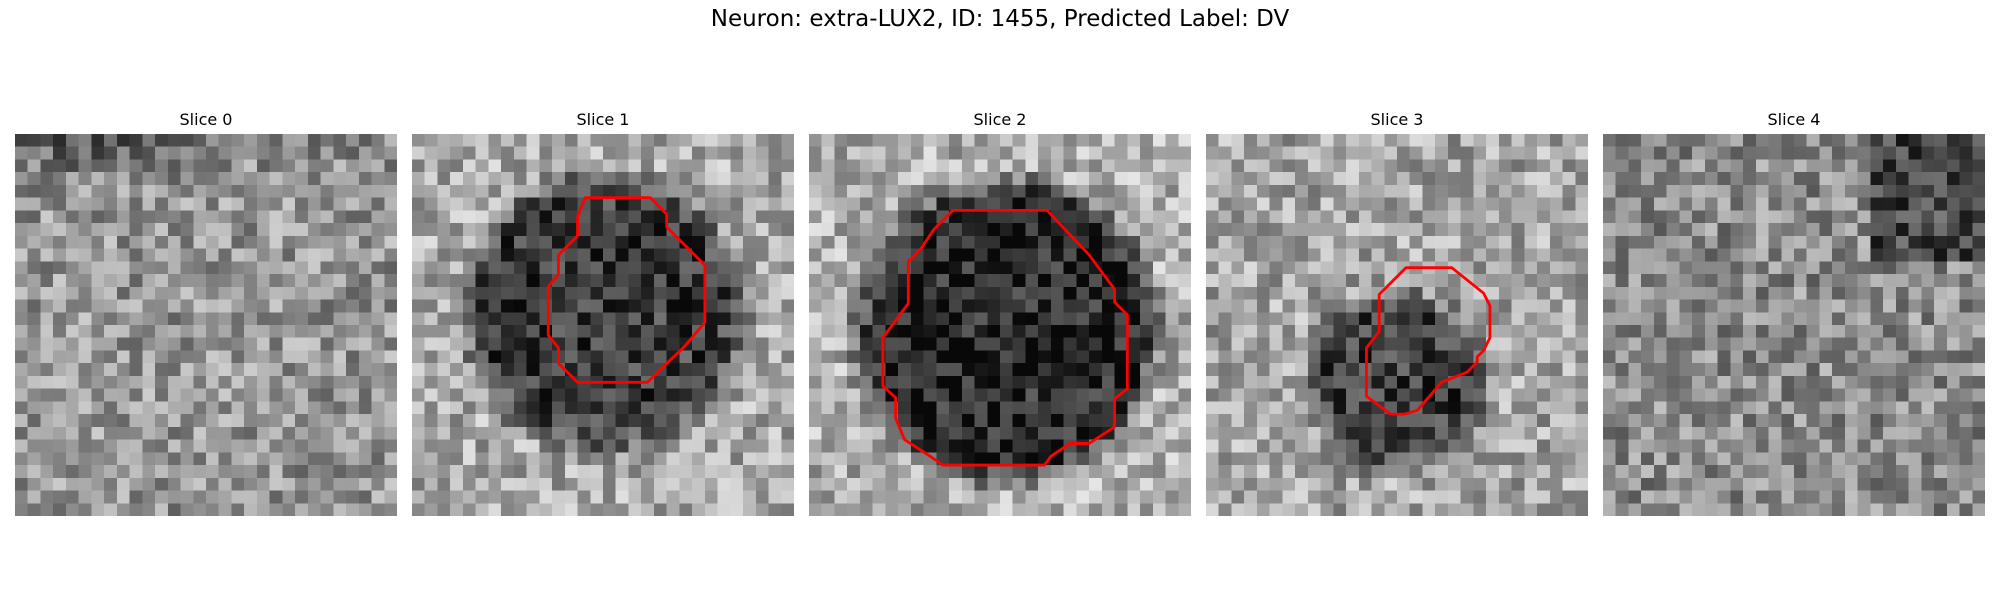 This screenshot has height=600, width=2000. What do you see at coordinates (206, 119) in the screenshot?
I see `slice-title-0: Slice 0` at bounding box center [206, 119].